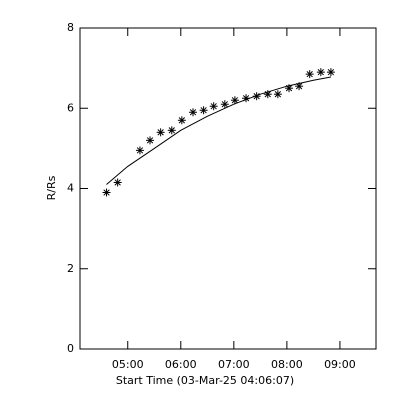  What do you see at coordinates (51, 187) in the screenshot?
I see `y-axis-label: R/Rs` at bounding box center [51, 187].